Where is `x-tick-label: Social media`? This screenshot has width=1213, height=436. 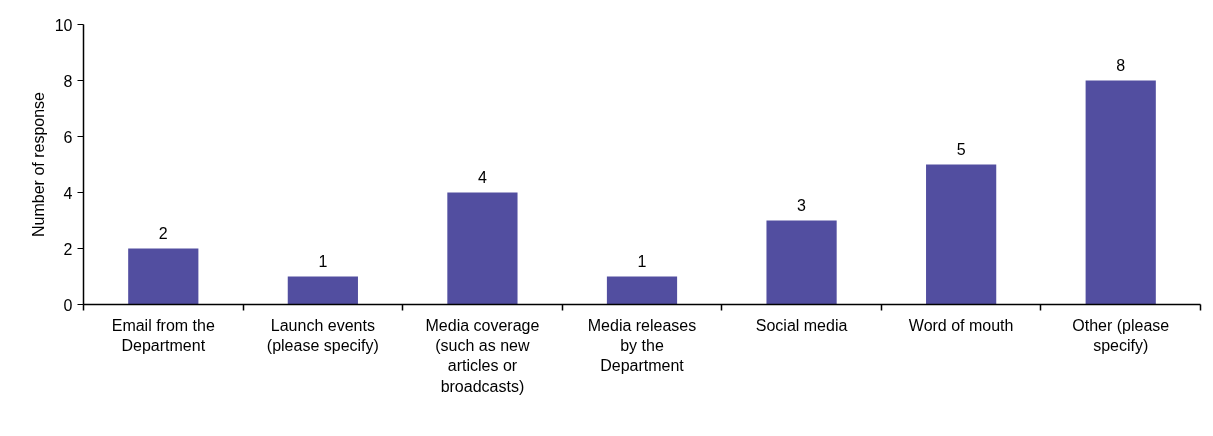
x-tick-label: Social media is located at coordinates (801, 325).